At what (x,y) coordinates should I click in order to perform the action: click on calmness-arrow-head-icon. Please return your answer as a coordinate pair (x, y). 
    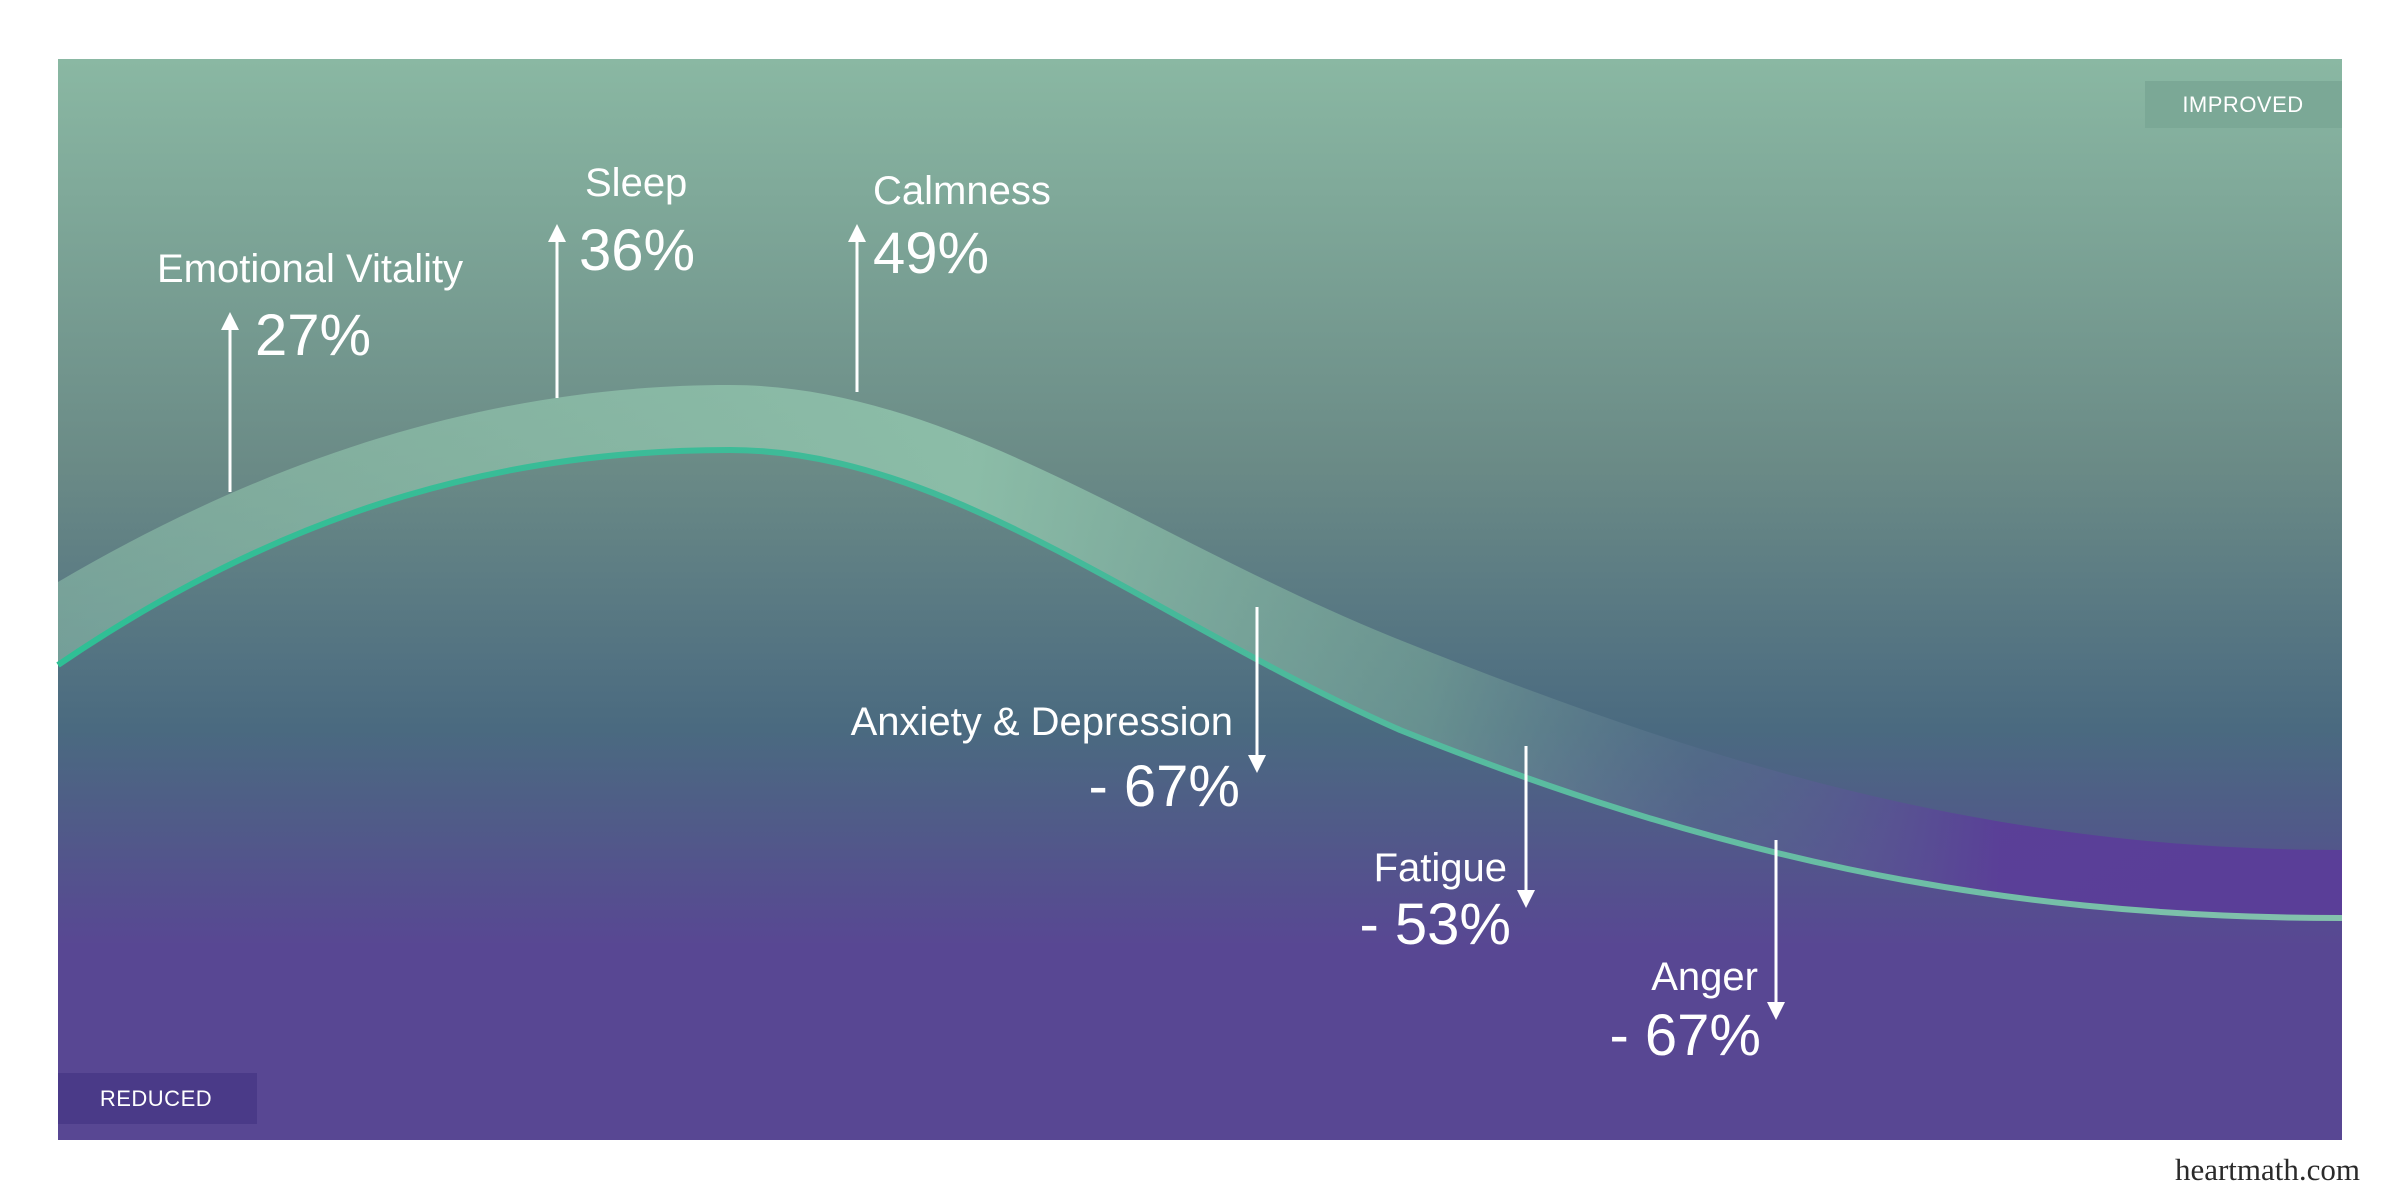
    Looking at the image, I should click on (857, 233).